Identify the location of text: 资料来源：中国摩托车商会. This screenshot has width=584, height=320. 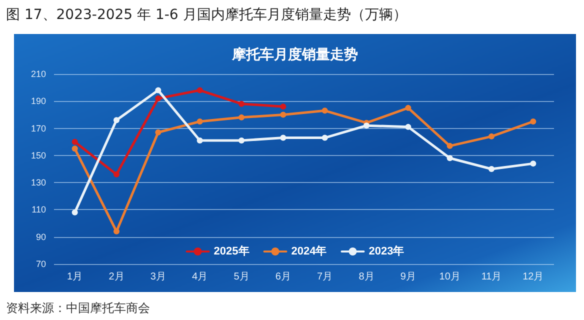
(78, 308).